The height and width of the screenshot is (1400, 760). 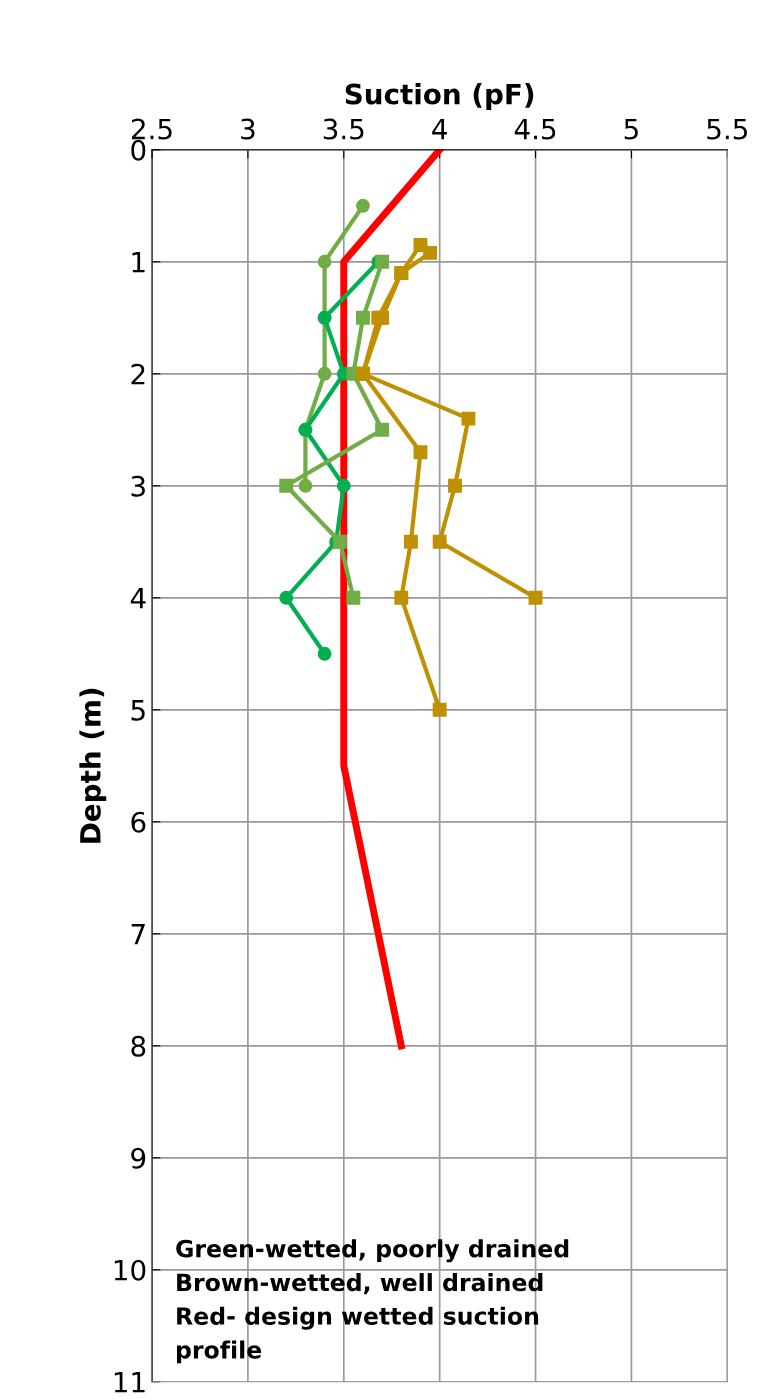 What do you see at coordinates (151, 129) in the screenshot?
I see `x-tick-label: 2.5` at bounding box center [151, 129].